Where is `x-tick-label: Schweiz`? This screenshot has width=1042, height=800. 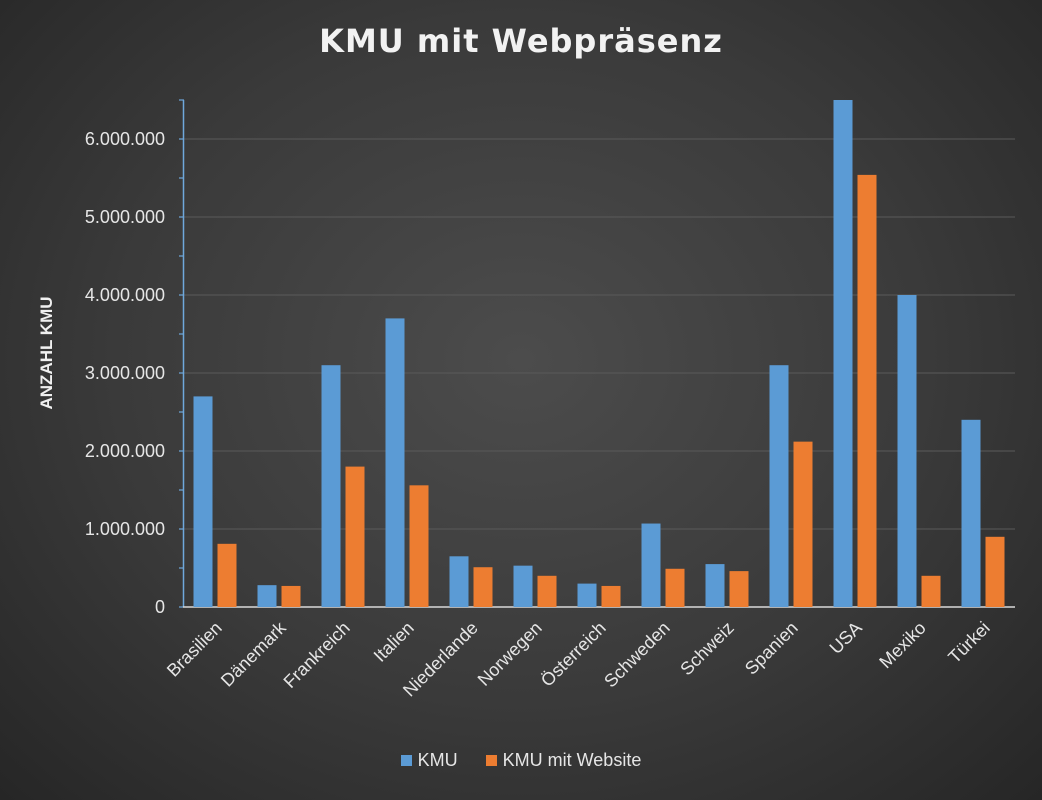
x-tick-label: Schweiz is located at coordinates (707, 649).